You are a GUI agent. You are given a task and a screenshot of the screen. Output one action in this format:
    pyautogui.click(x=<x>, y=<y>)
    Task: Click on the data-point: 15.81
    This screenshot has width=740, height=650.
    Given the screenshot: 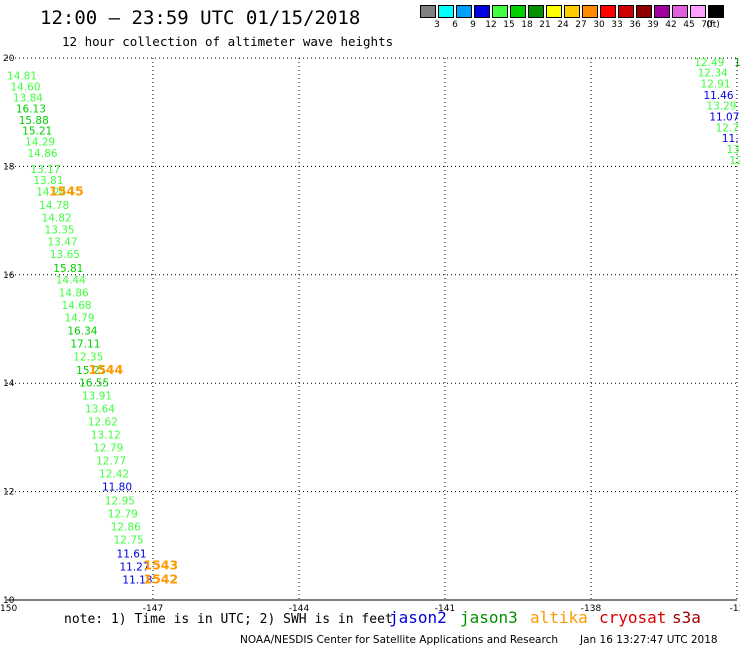 What is the action you would take?
    pyautogui.click(x=68, y=269)
    